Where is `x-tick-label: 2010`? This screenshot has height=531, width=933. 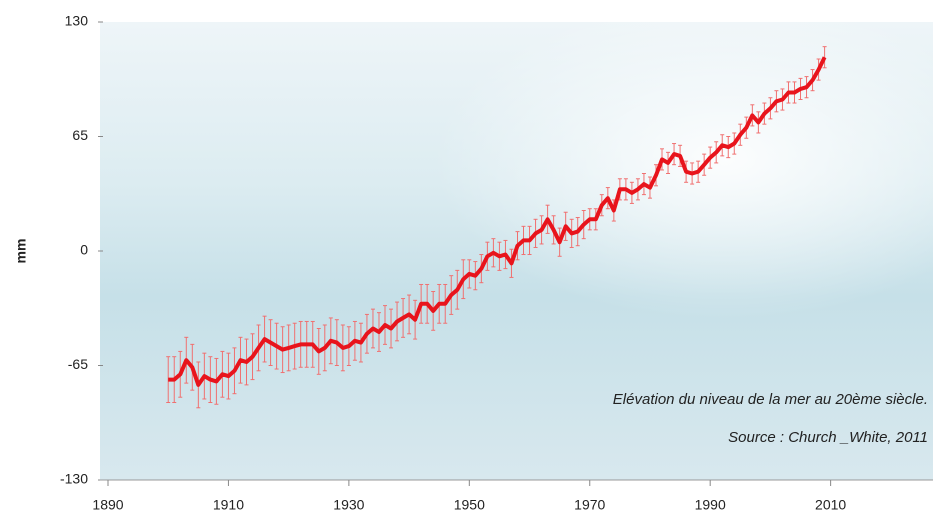 x-tick-label: 2010 is located at coordinates (830, 505).